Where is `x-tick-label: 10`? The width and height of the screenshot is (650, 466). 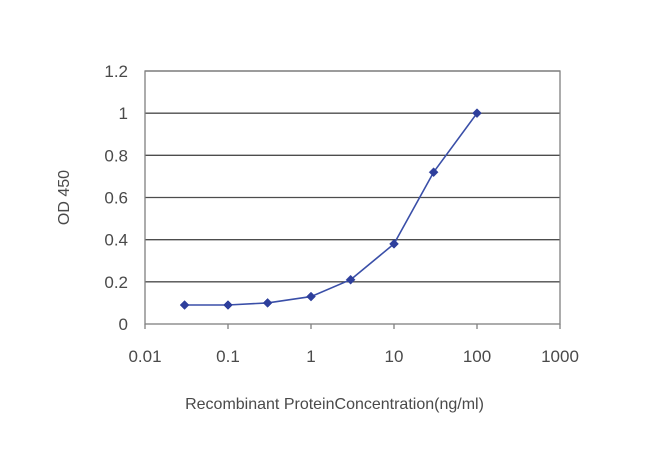 x-tick-label: 10 is located at coordinates (394, 356).